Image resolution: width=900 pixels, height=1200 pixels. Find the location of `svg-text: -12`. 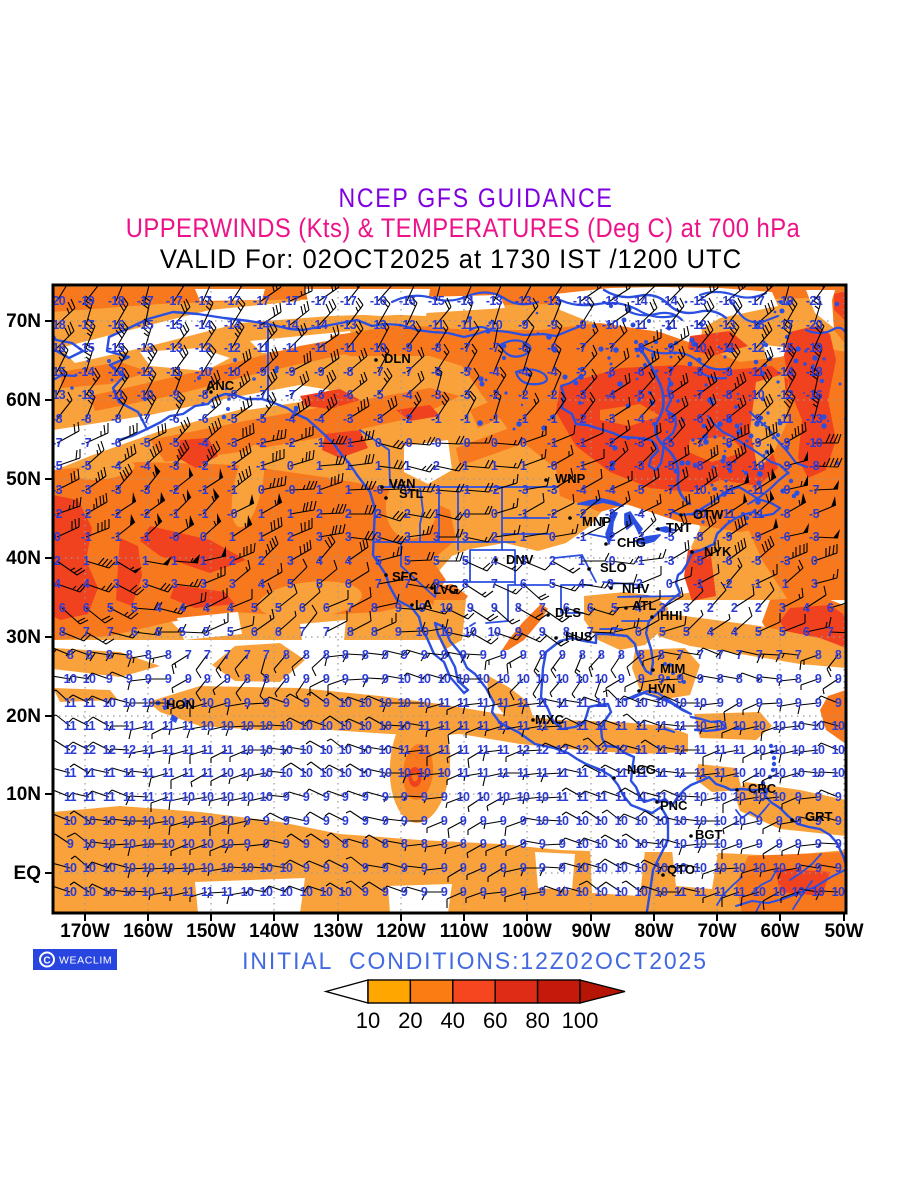

svg-text: -12 is located at coordinates (698, 325).